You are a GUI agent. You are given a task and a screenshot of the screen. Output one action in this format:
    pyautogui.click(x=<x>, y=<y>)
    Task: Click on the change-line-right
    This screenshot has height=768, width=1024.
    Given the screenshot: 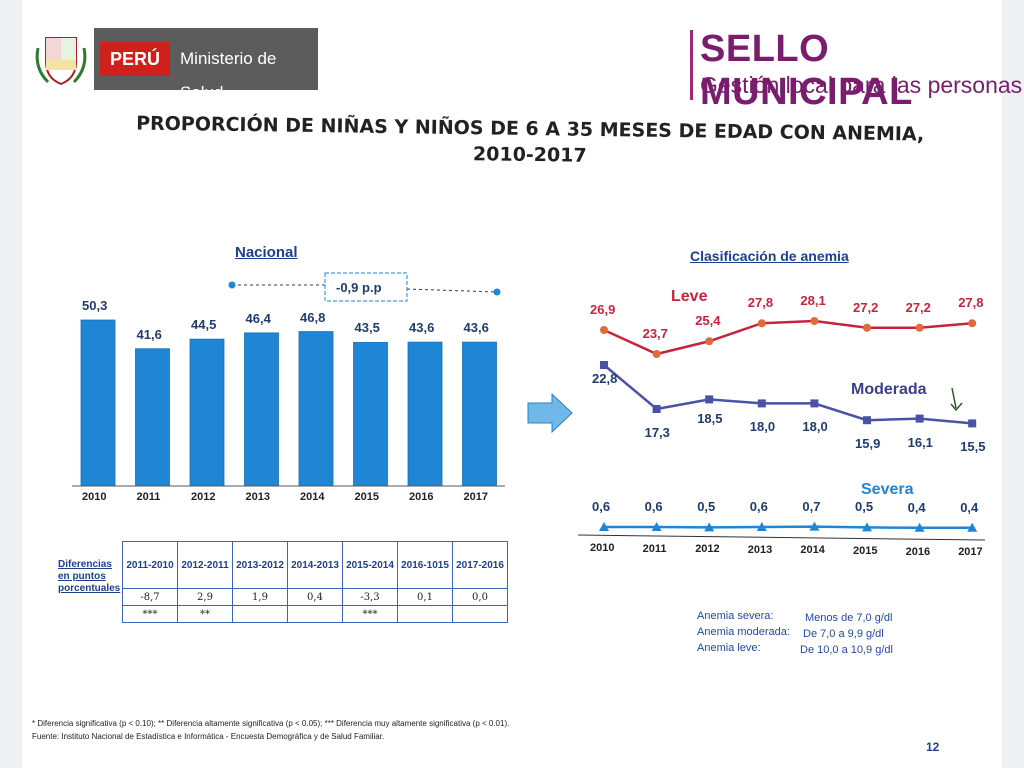 What is the action you would take?
    pyautogui.click(x=452, y=290)
    